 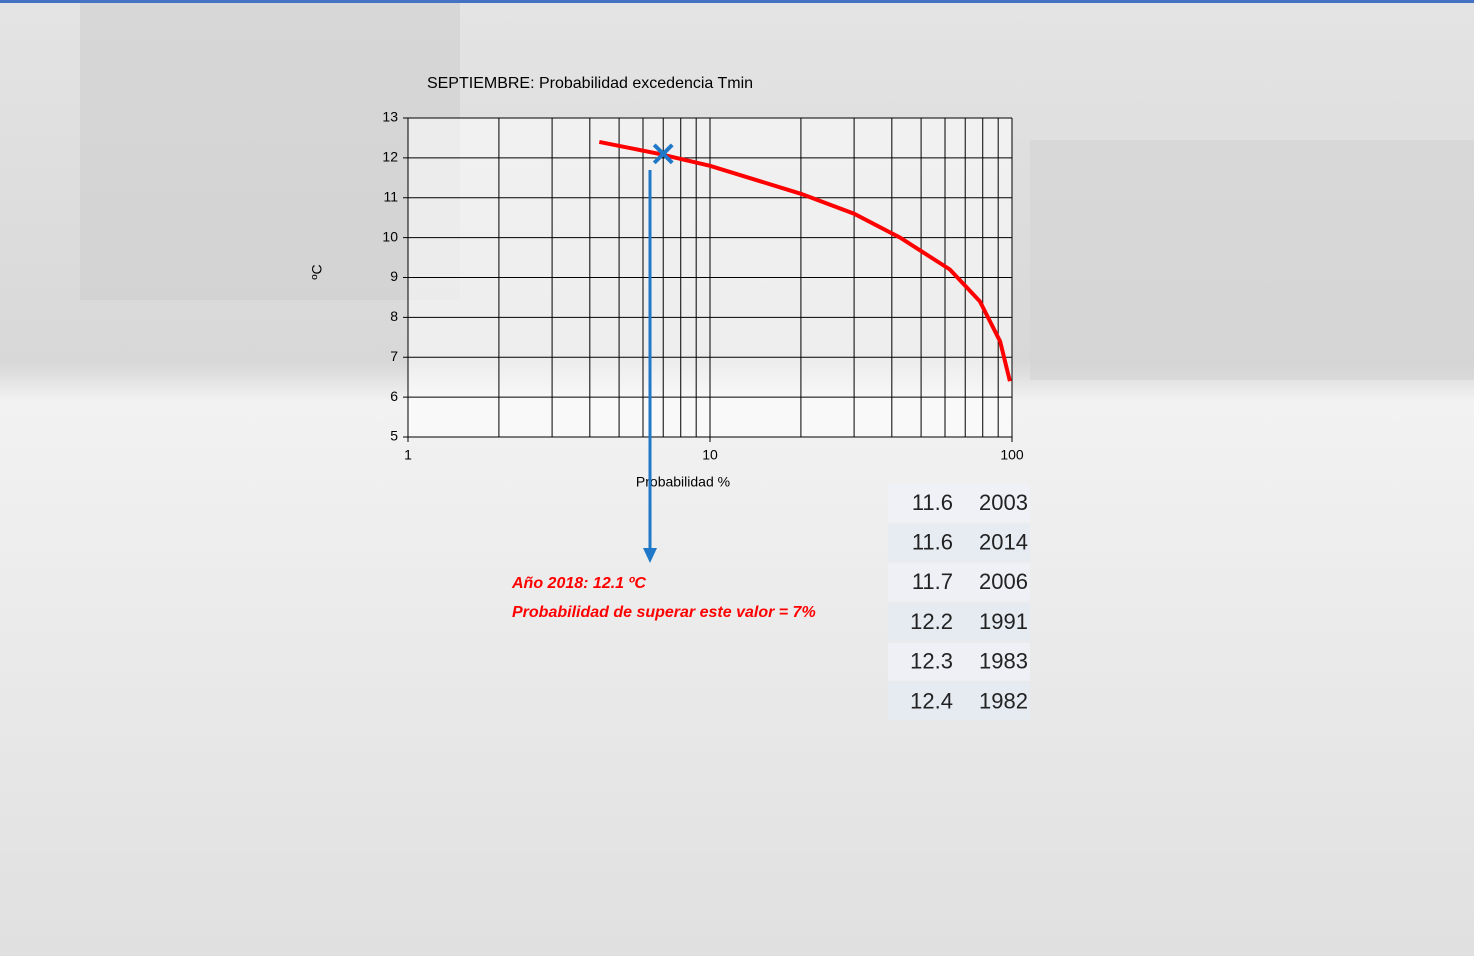 I want to click on x-tick-label: 100, so click(x=1012, y=455).